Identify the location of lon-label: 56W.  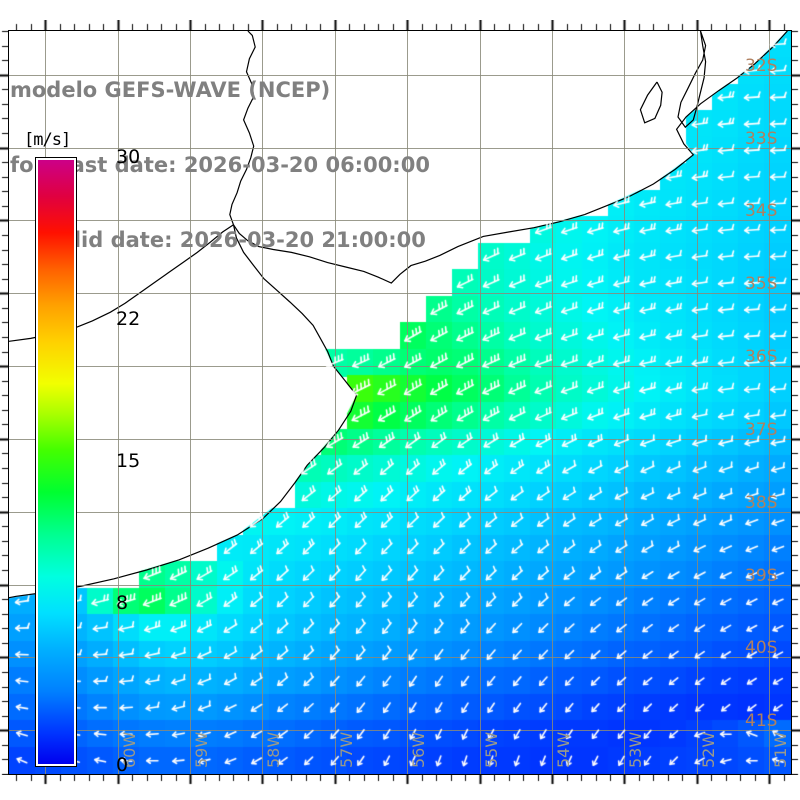
(419, 749).